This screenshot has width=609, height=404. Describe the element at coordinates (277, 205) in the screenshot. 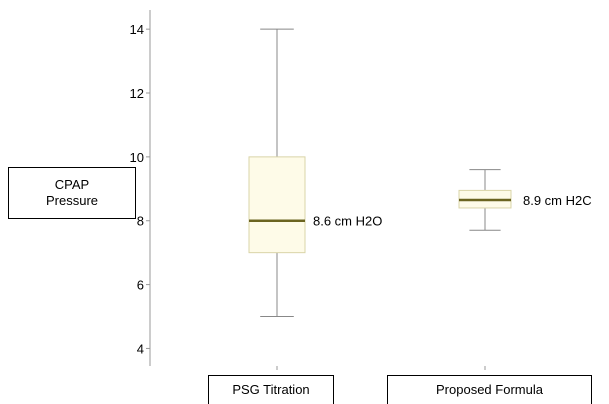

I see `box-iqr-psg-titration` at that location.